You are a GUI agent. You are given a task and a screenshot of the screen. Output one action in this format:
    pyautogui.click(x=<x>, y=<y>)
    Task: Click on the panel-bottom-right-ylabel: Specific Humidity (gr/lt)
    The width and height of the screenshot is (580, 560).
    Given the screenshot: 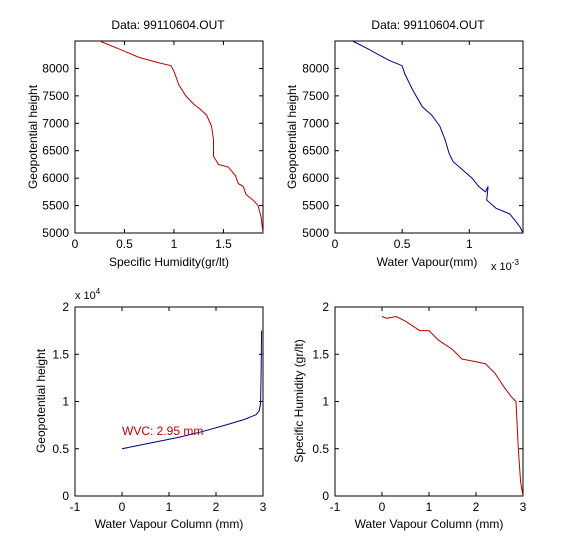 What is the action you would take?
    pyautogui.click(x=299, y=400)
    